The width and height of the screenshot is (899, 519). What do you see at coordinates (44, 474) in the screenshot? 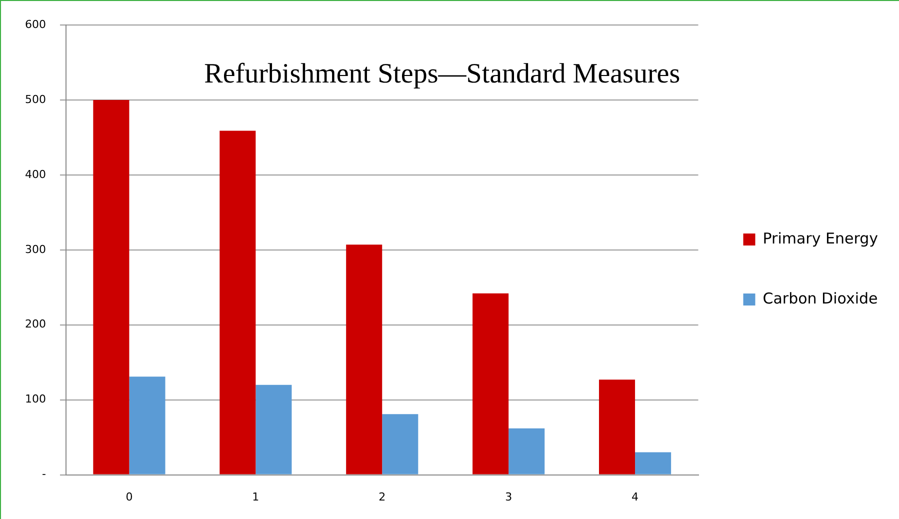
I see `y-tick-label: -` at bounding box center [44, 474].